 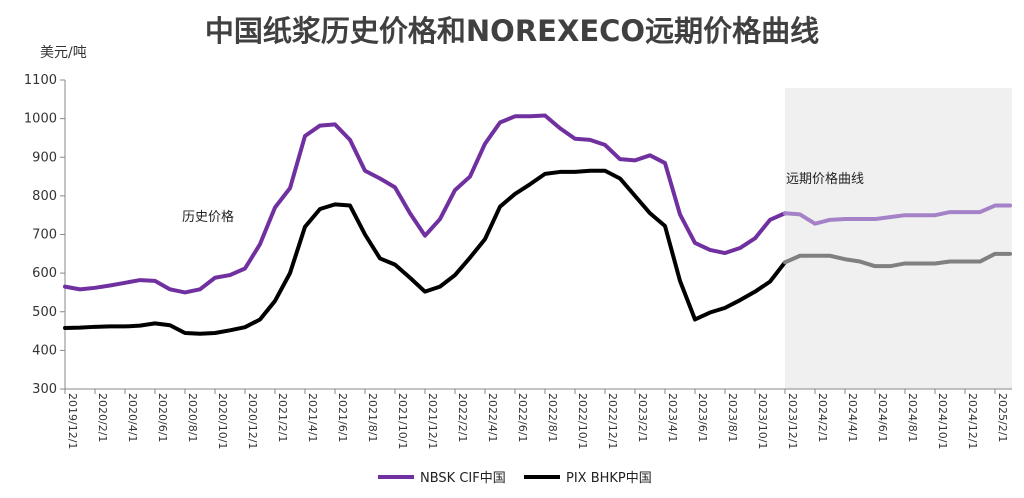 What do you see at coordinates (972, 421) in the screenshot?
I see `x-tick-label: 2024/12/1` at bounding box center [972, 421].